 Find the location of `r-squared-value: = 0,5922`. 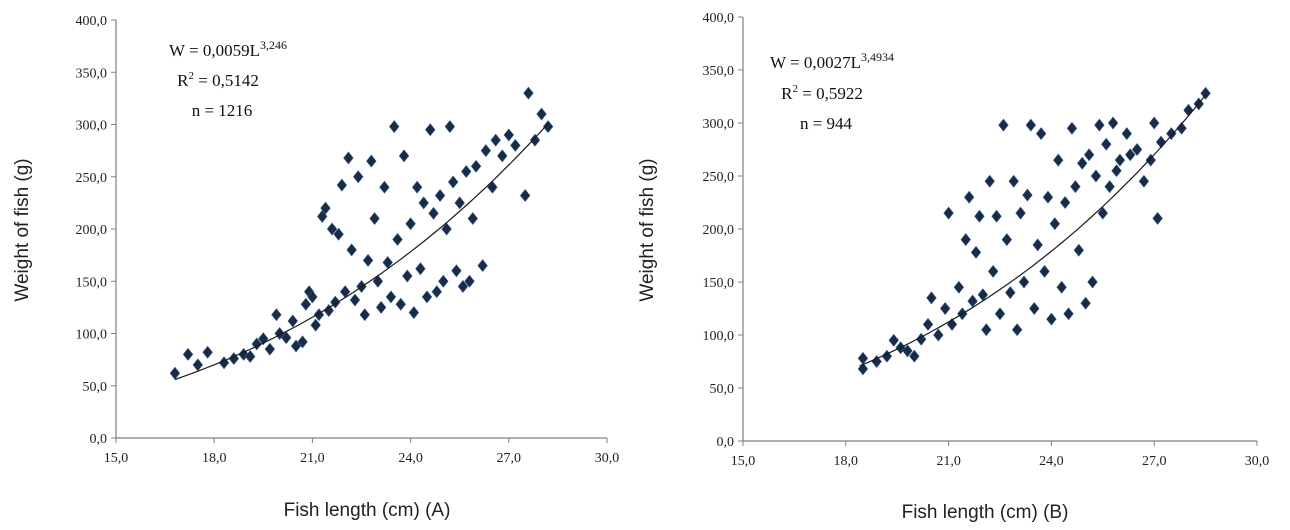

r-squared-value: = 0,5922 is located at coordinates (830, 93).